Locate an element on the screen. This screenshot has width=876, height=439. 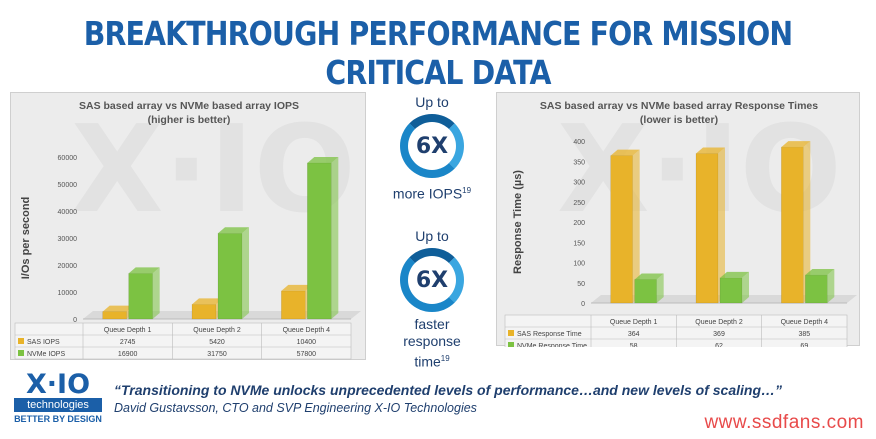
y-tick-label: 200 is located at coordinates (579, 223).